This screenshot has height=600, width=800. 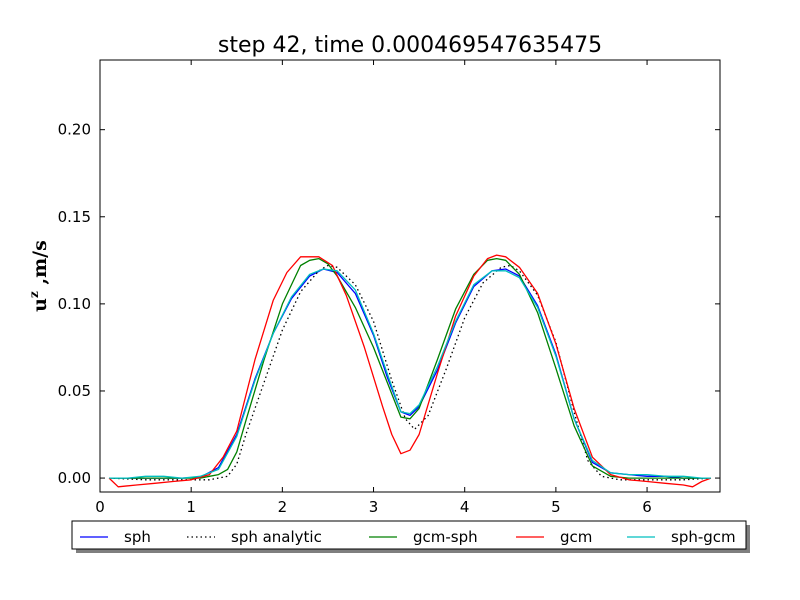 I want to click on y-tick-label: 0.05, so click(x=74, y=391).